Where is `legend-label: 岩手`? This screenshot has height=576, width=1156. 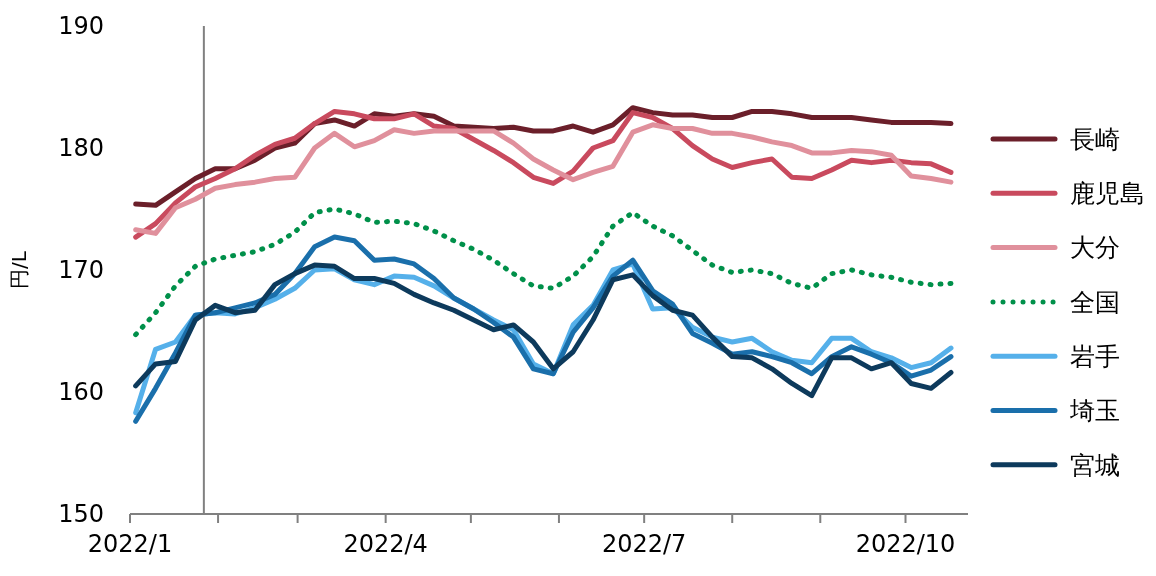
legend-label: 岩手 is located at coordinates (1095, 356).